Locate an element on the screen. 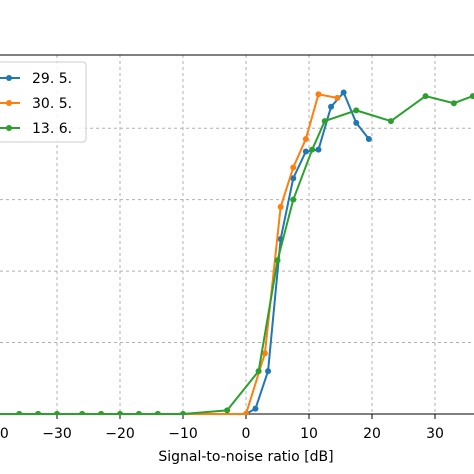 This screenshot has height=474, width=474. x-tick-label: 20 is located at coordinates (372, 434).